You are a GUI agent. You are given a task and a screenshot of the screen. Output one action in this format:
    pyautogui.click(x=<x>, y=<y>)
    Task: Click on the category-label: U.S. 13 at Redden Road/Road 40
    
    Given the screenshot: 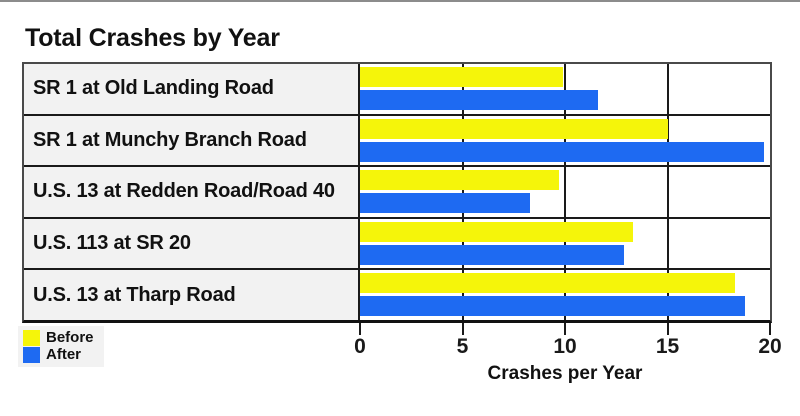 What is the action you would take?
    pyautogui.click(x=192, y=192)
    